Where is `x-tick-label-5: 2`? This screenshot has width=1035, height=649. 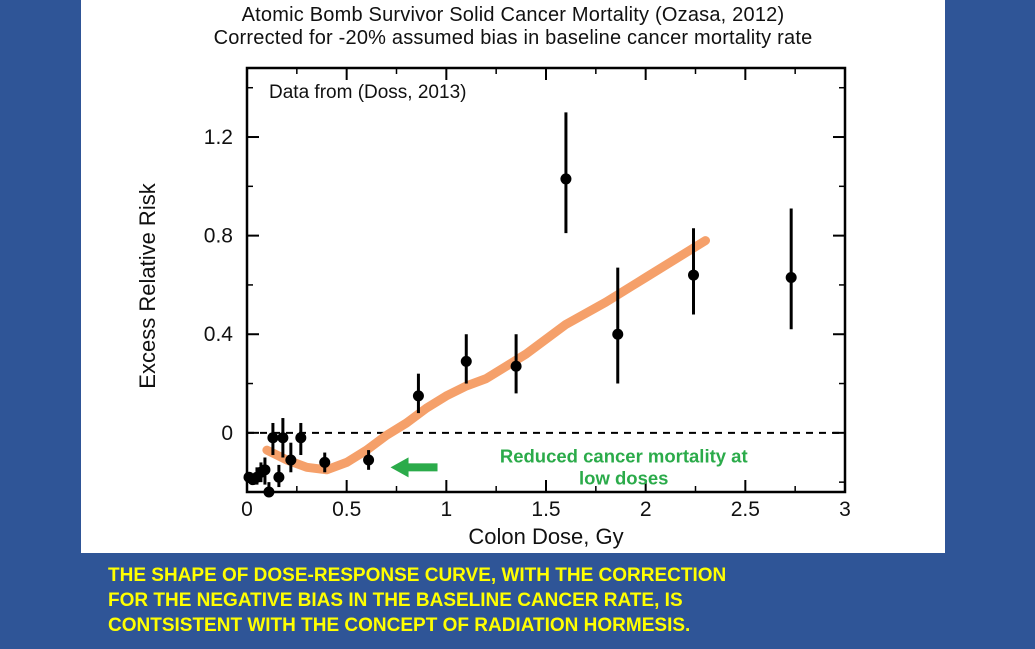
x-tick-label-5: 2 is located at coordinates (646, 509).